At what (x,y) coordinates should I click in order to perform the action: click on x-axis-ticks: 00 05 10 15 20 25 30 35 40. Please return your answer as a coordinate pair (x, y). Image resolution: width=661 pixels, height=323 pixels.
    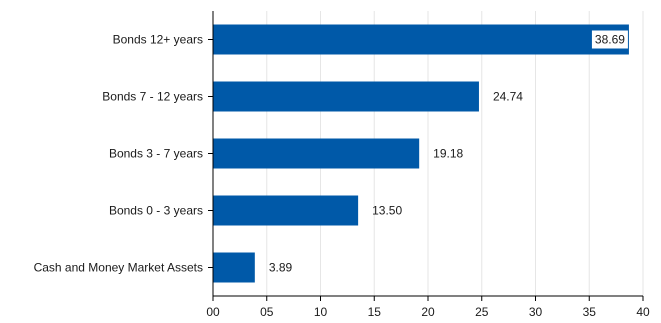
    Looking at the image, I should click on (428, 307).